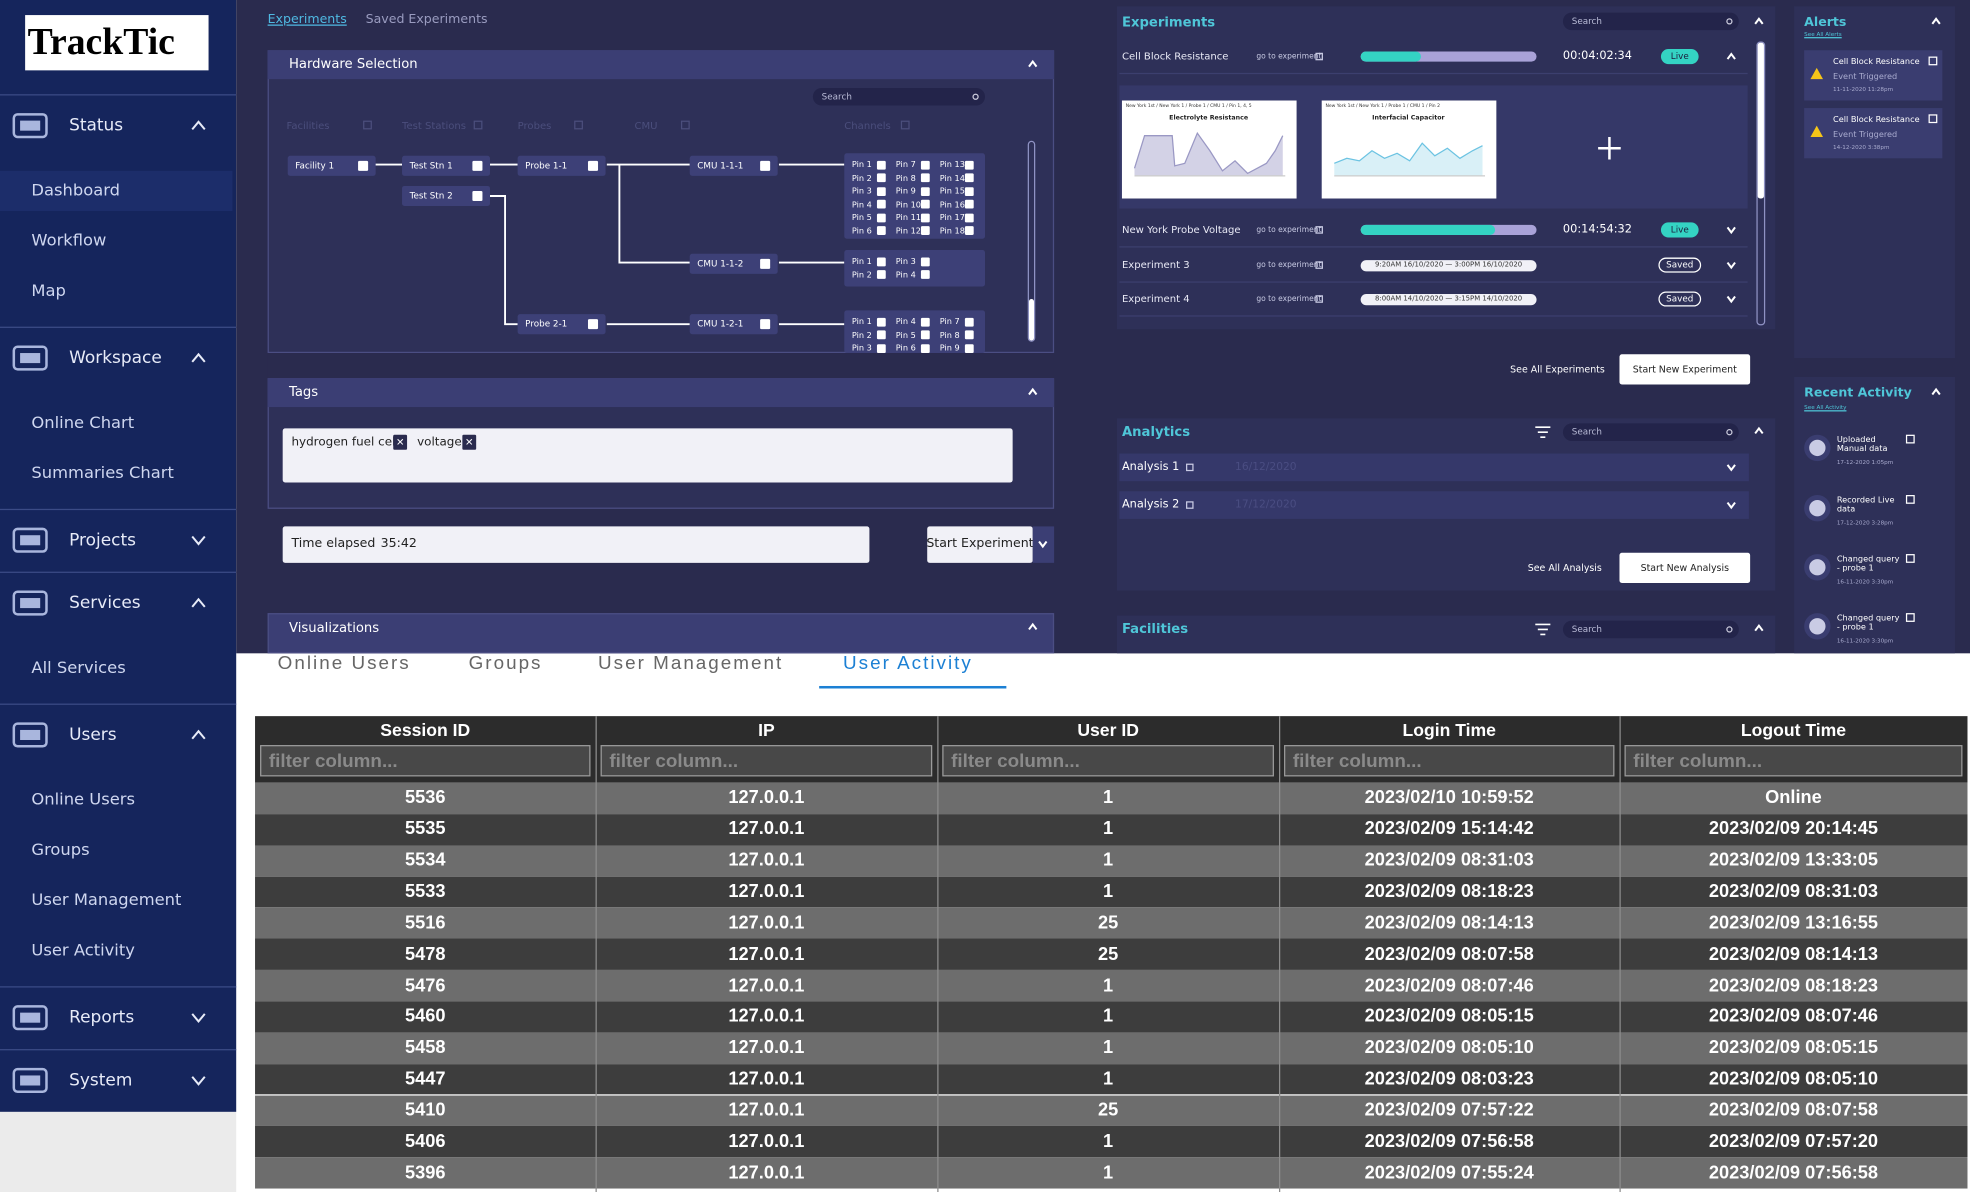  Describe the element at coordinates (1865, 134) in the screenshot. I see `alert-status: Event Triggered` at that location.